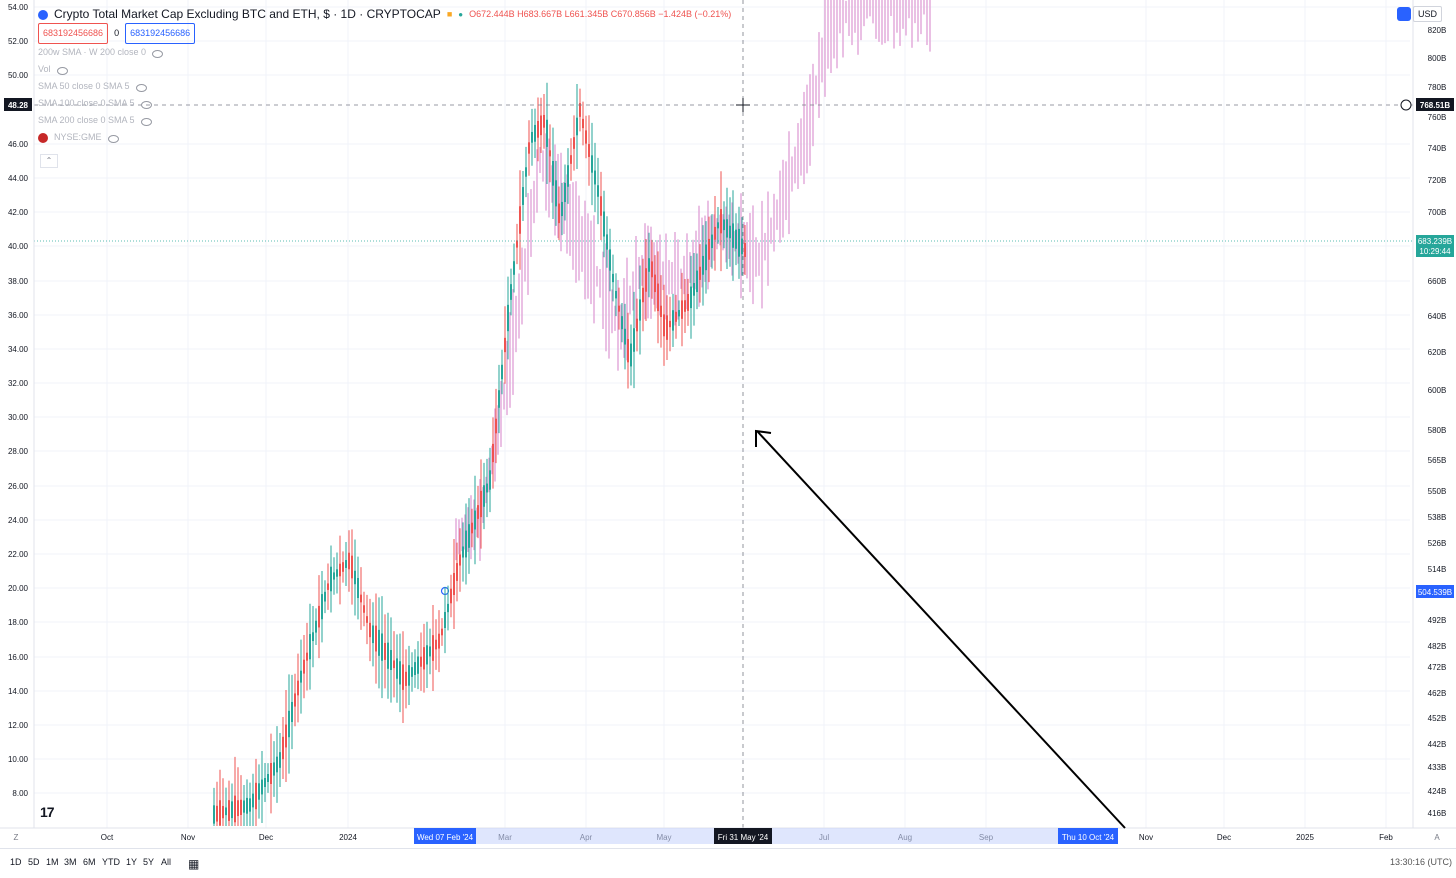  What do you see at coordinates (86, 103) in the screenshot?
I see `indicator-sma-100: SMA 100 close 0 SMA 5` at bounding box center [86, 103].